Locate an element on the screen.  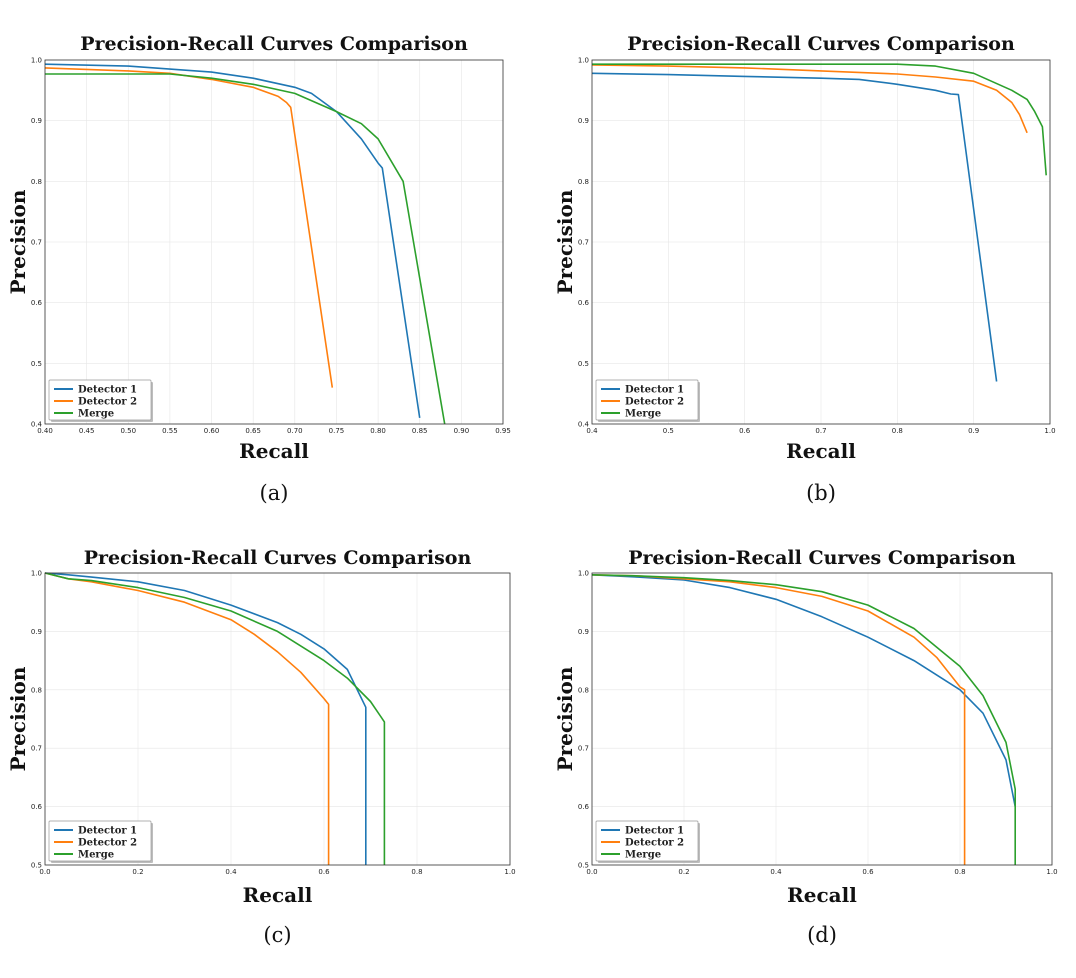
x-tick-label: 0.75 is located at coordinates (337, 431).